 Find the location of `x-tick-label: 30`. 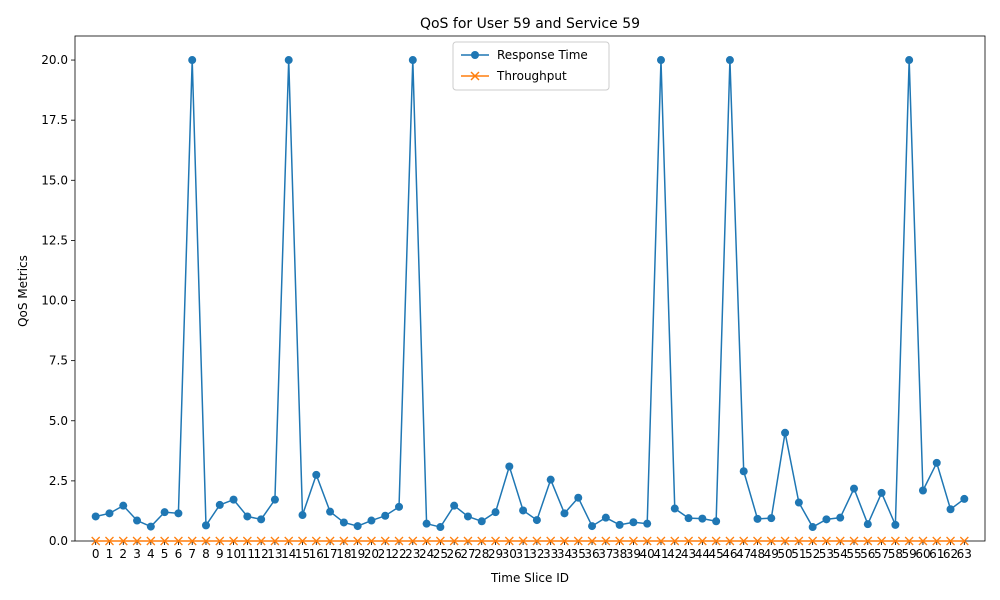

x-tick-label: 30 is located at coordinates (509, 554).